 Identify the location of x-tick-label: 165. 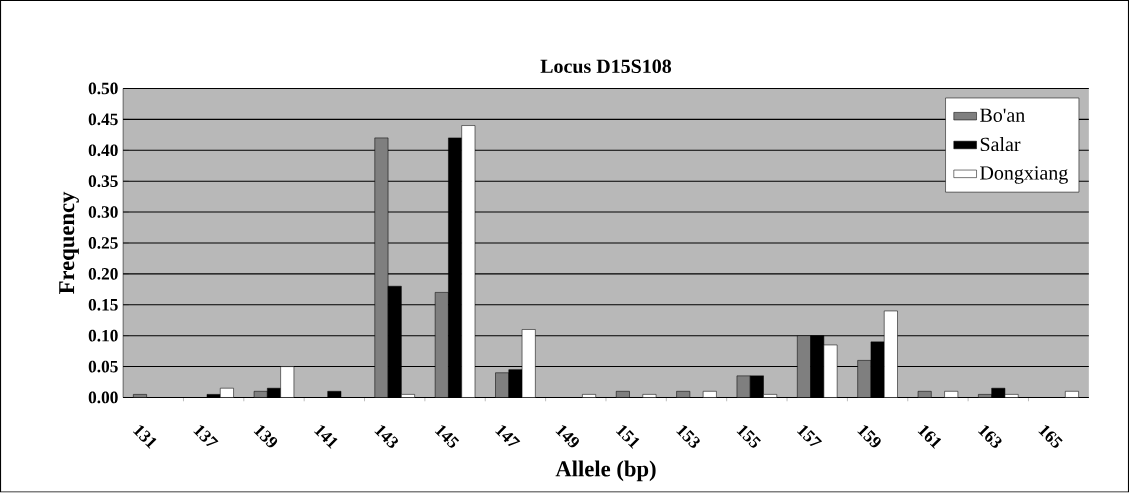
(1050, 436).